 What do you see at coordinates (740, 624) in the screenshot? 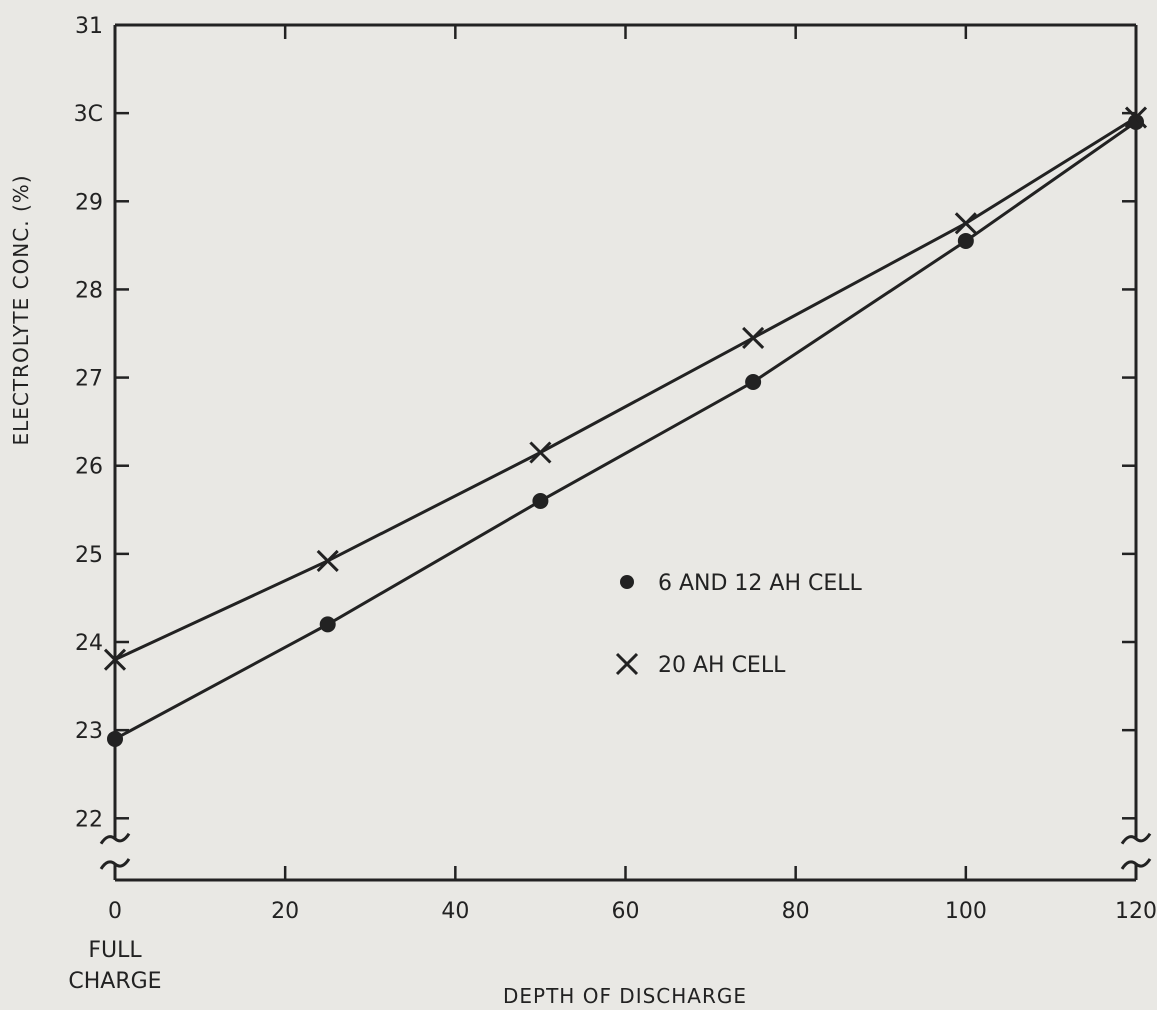
I see `legend: 6 AND 12 AH CELL 20 AH CELL` at bounding box center [740, 624].